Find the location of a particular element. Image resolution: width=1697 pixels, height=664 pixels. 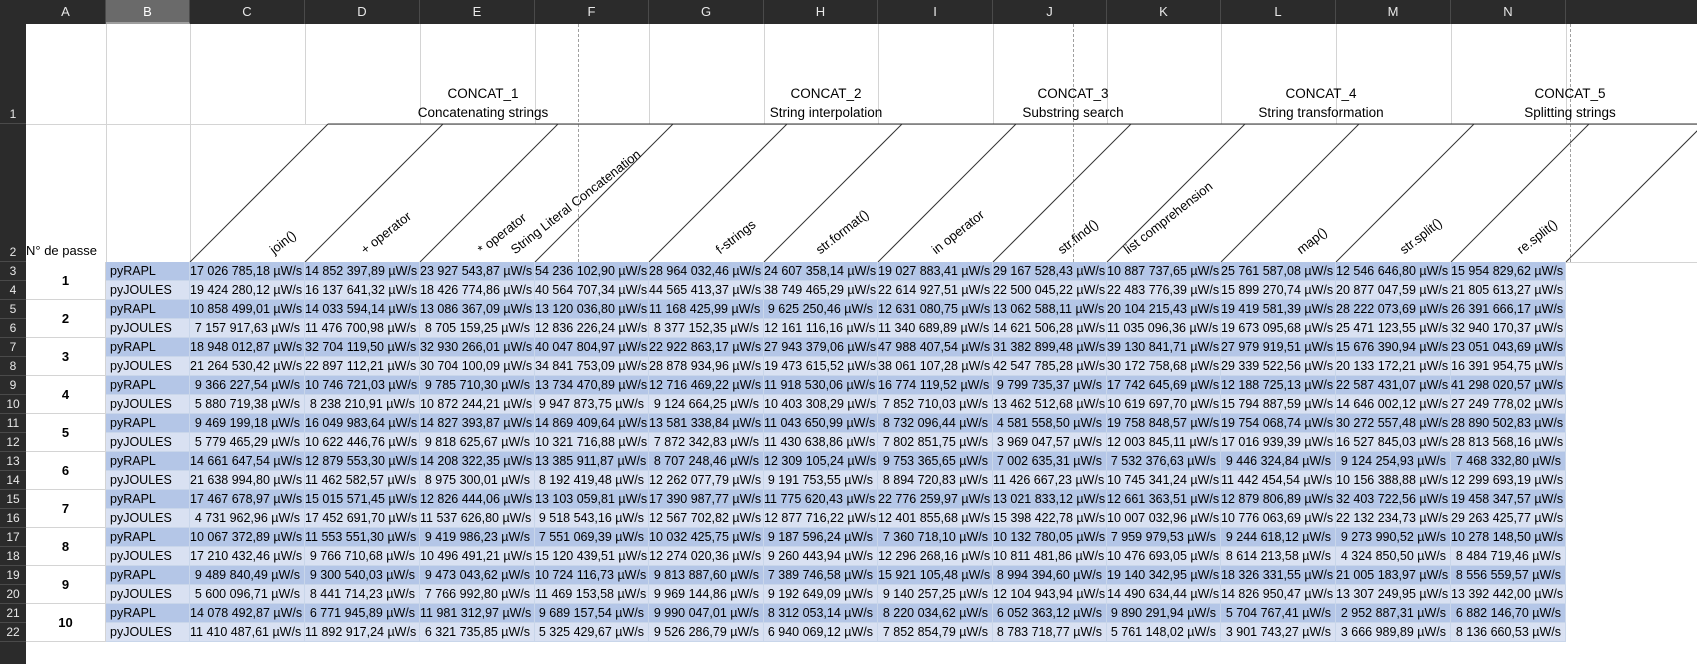

row-header-7: 7 is located at coordinates (13, 347).